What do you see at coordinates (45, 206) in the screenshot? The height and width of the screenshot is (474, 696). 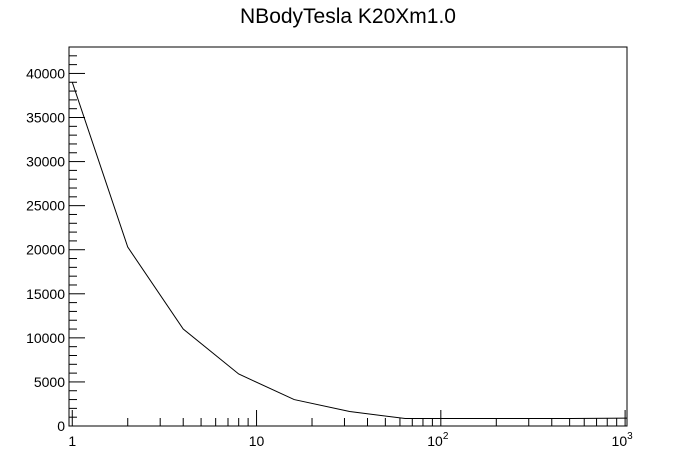 I see `y-tick-label: 25000` at bounding box center [45, 206].